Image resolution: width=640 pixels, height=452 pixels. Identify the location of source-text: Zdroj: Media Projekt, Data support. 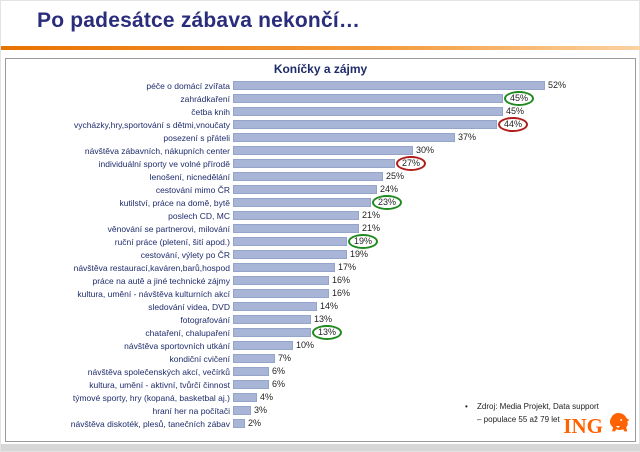
(538, 406).